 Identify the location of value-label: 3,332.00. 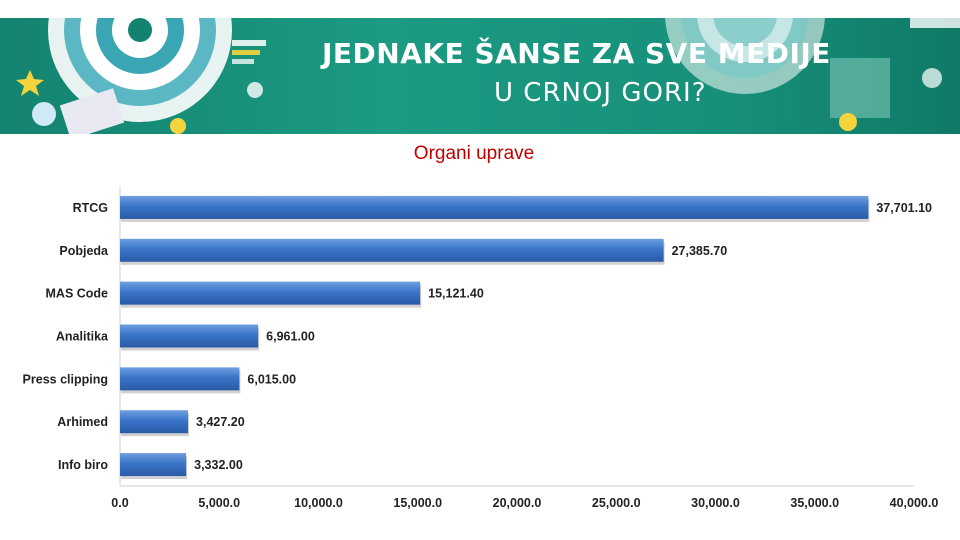
(218, 465).